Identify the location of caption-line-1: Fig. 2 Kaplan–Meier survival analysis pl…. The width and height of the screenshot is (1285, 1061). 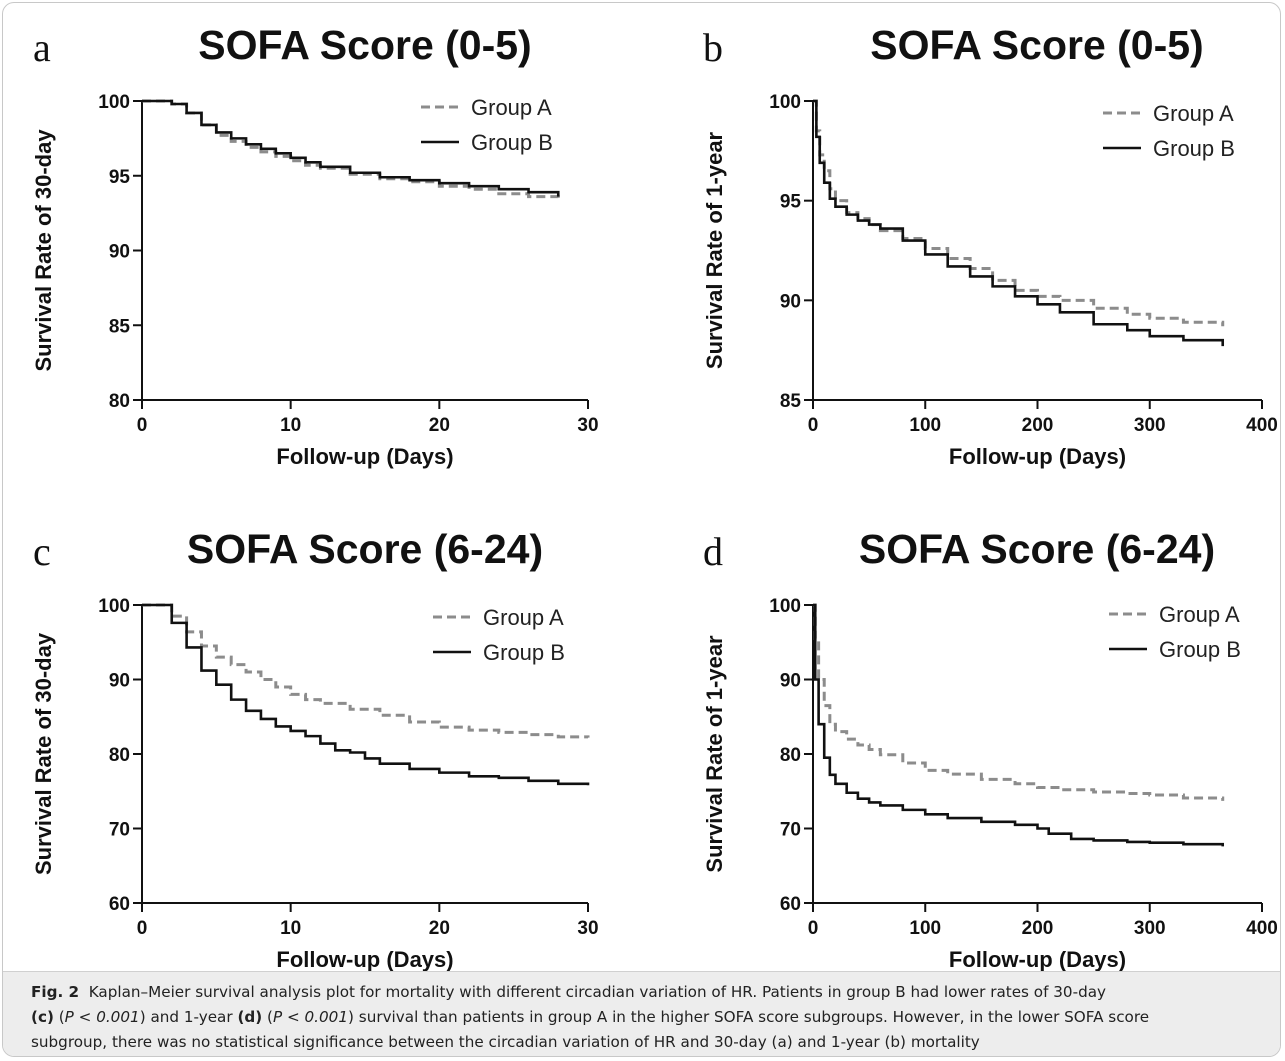
(648, 992).